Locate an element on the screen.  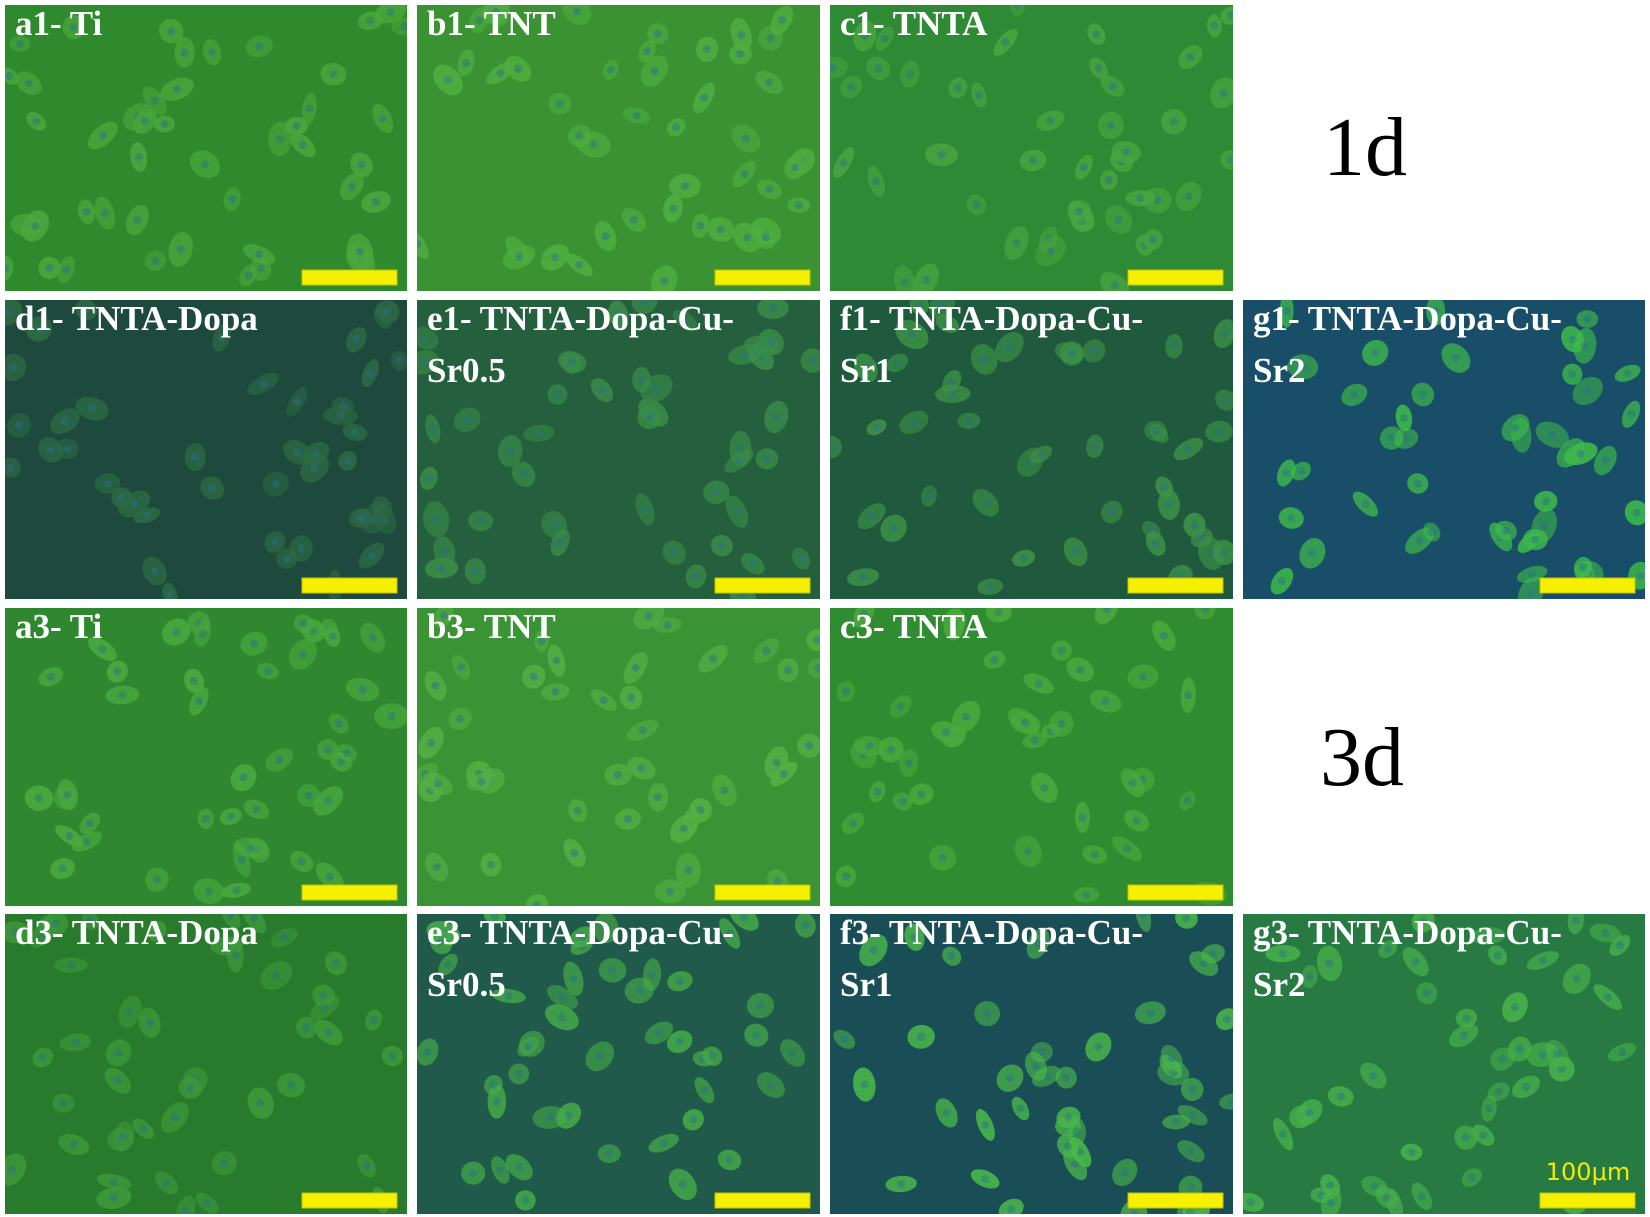
panel-label-line: f1- TNTA-Dopa-Cu- is located at coordinates (991, 318).